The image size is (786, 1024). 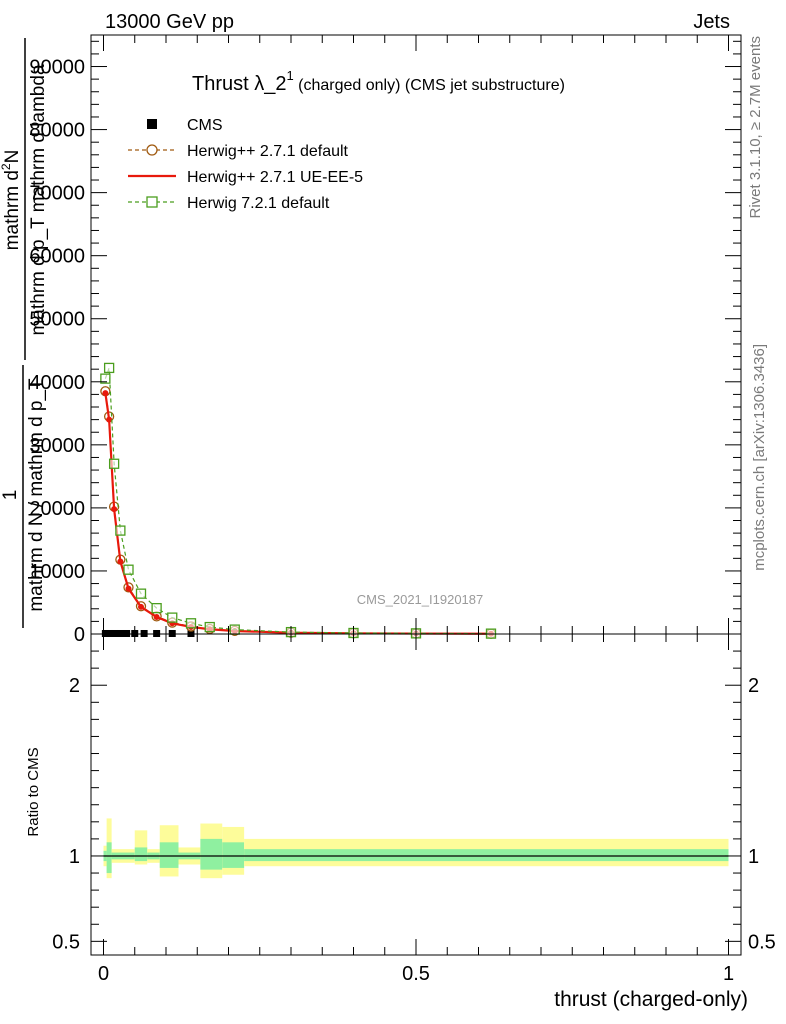 I want to click on legend-label: Herwig++ 2.7.1 UE-EE-5, so click(x=275, y=177).